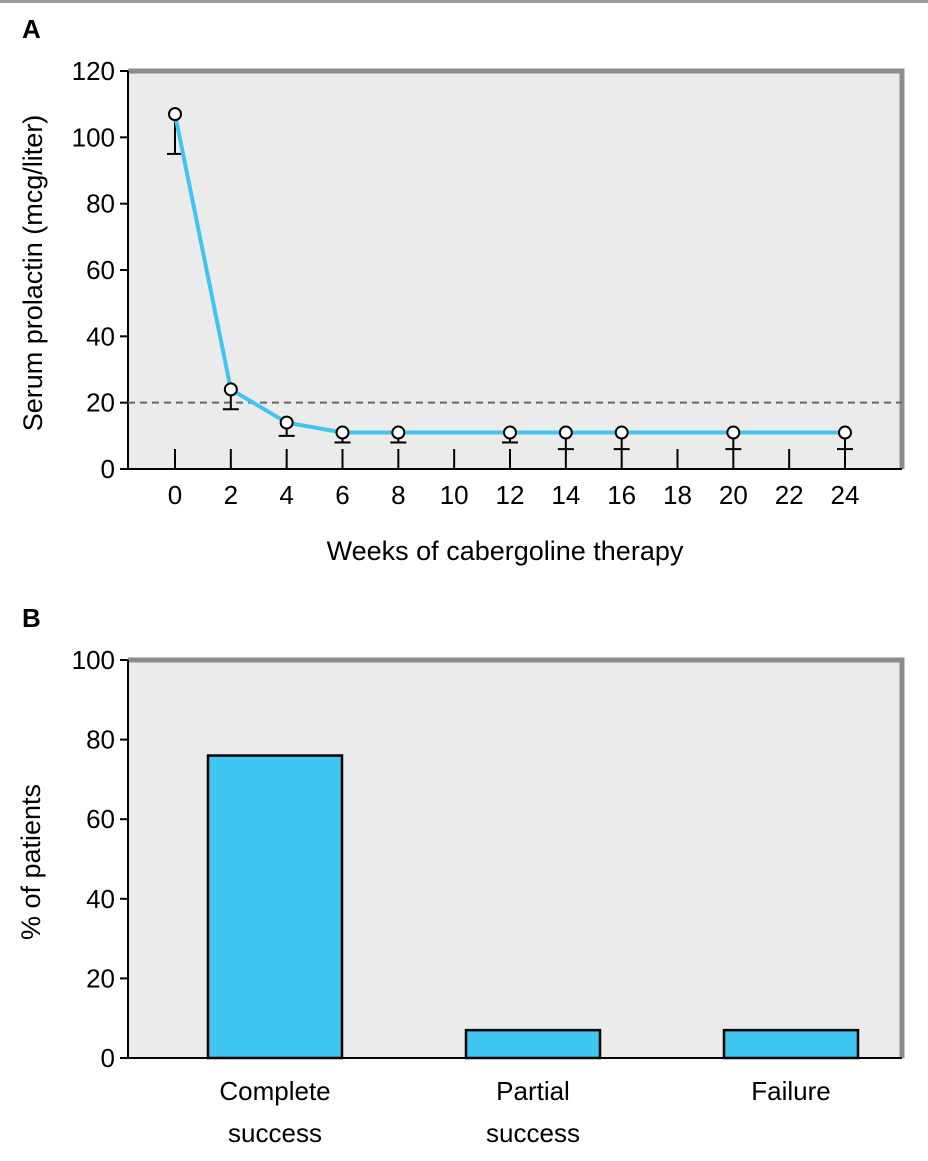  What do you see at coordinates (510, 495) in the screenshot?
I see `x-tick-label: 12` at bounding box center [510, 495].